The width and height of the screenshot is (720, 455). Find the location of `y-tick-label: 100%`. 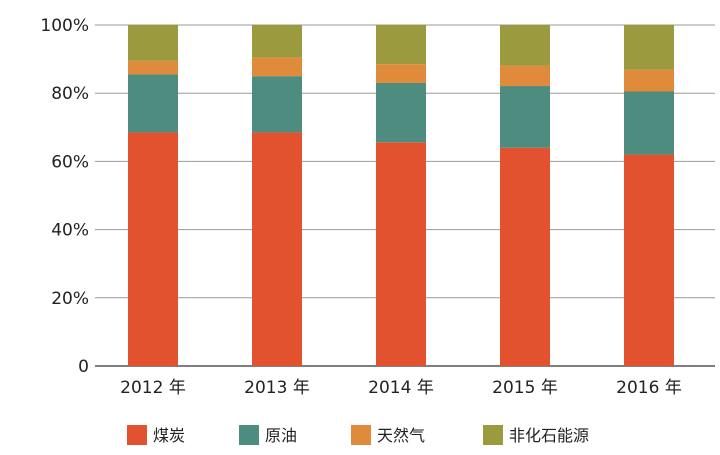

y-tick-label: 100% is located at coordinates (64, 26).